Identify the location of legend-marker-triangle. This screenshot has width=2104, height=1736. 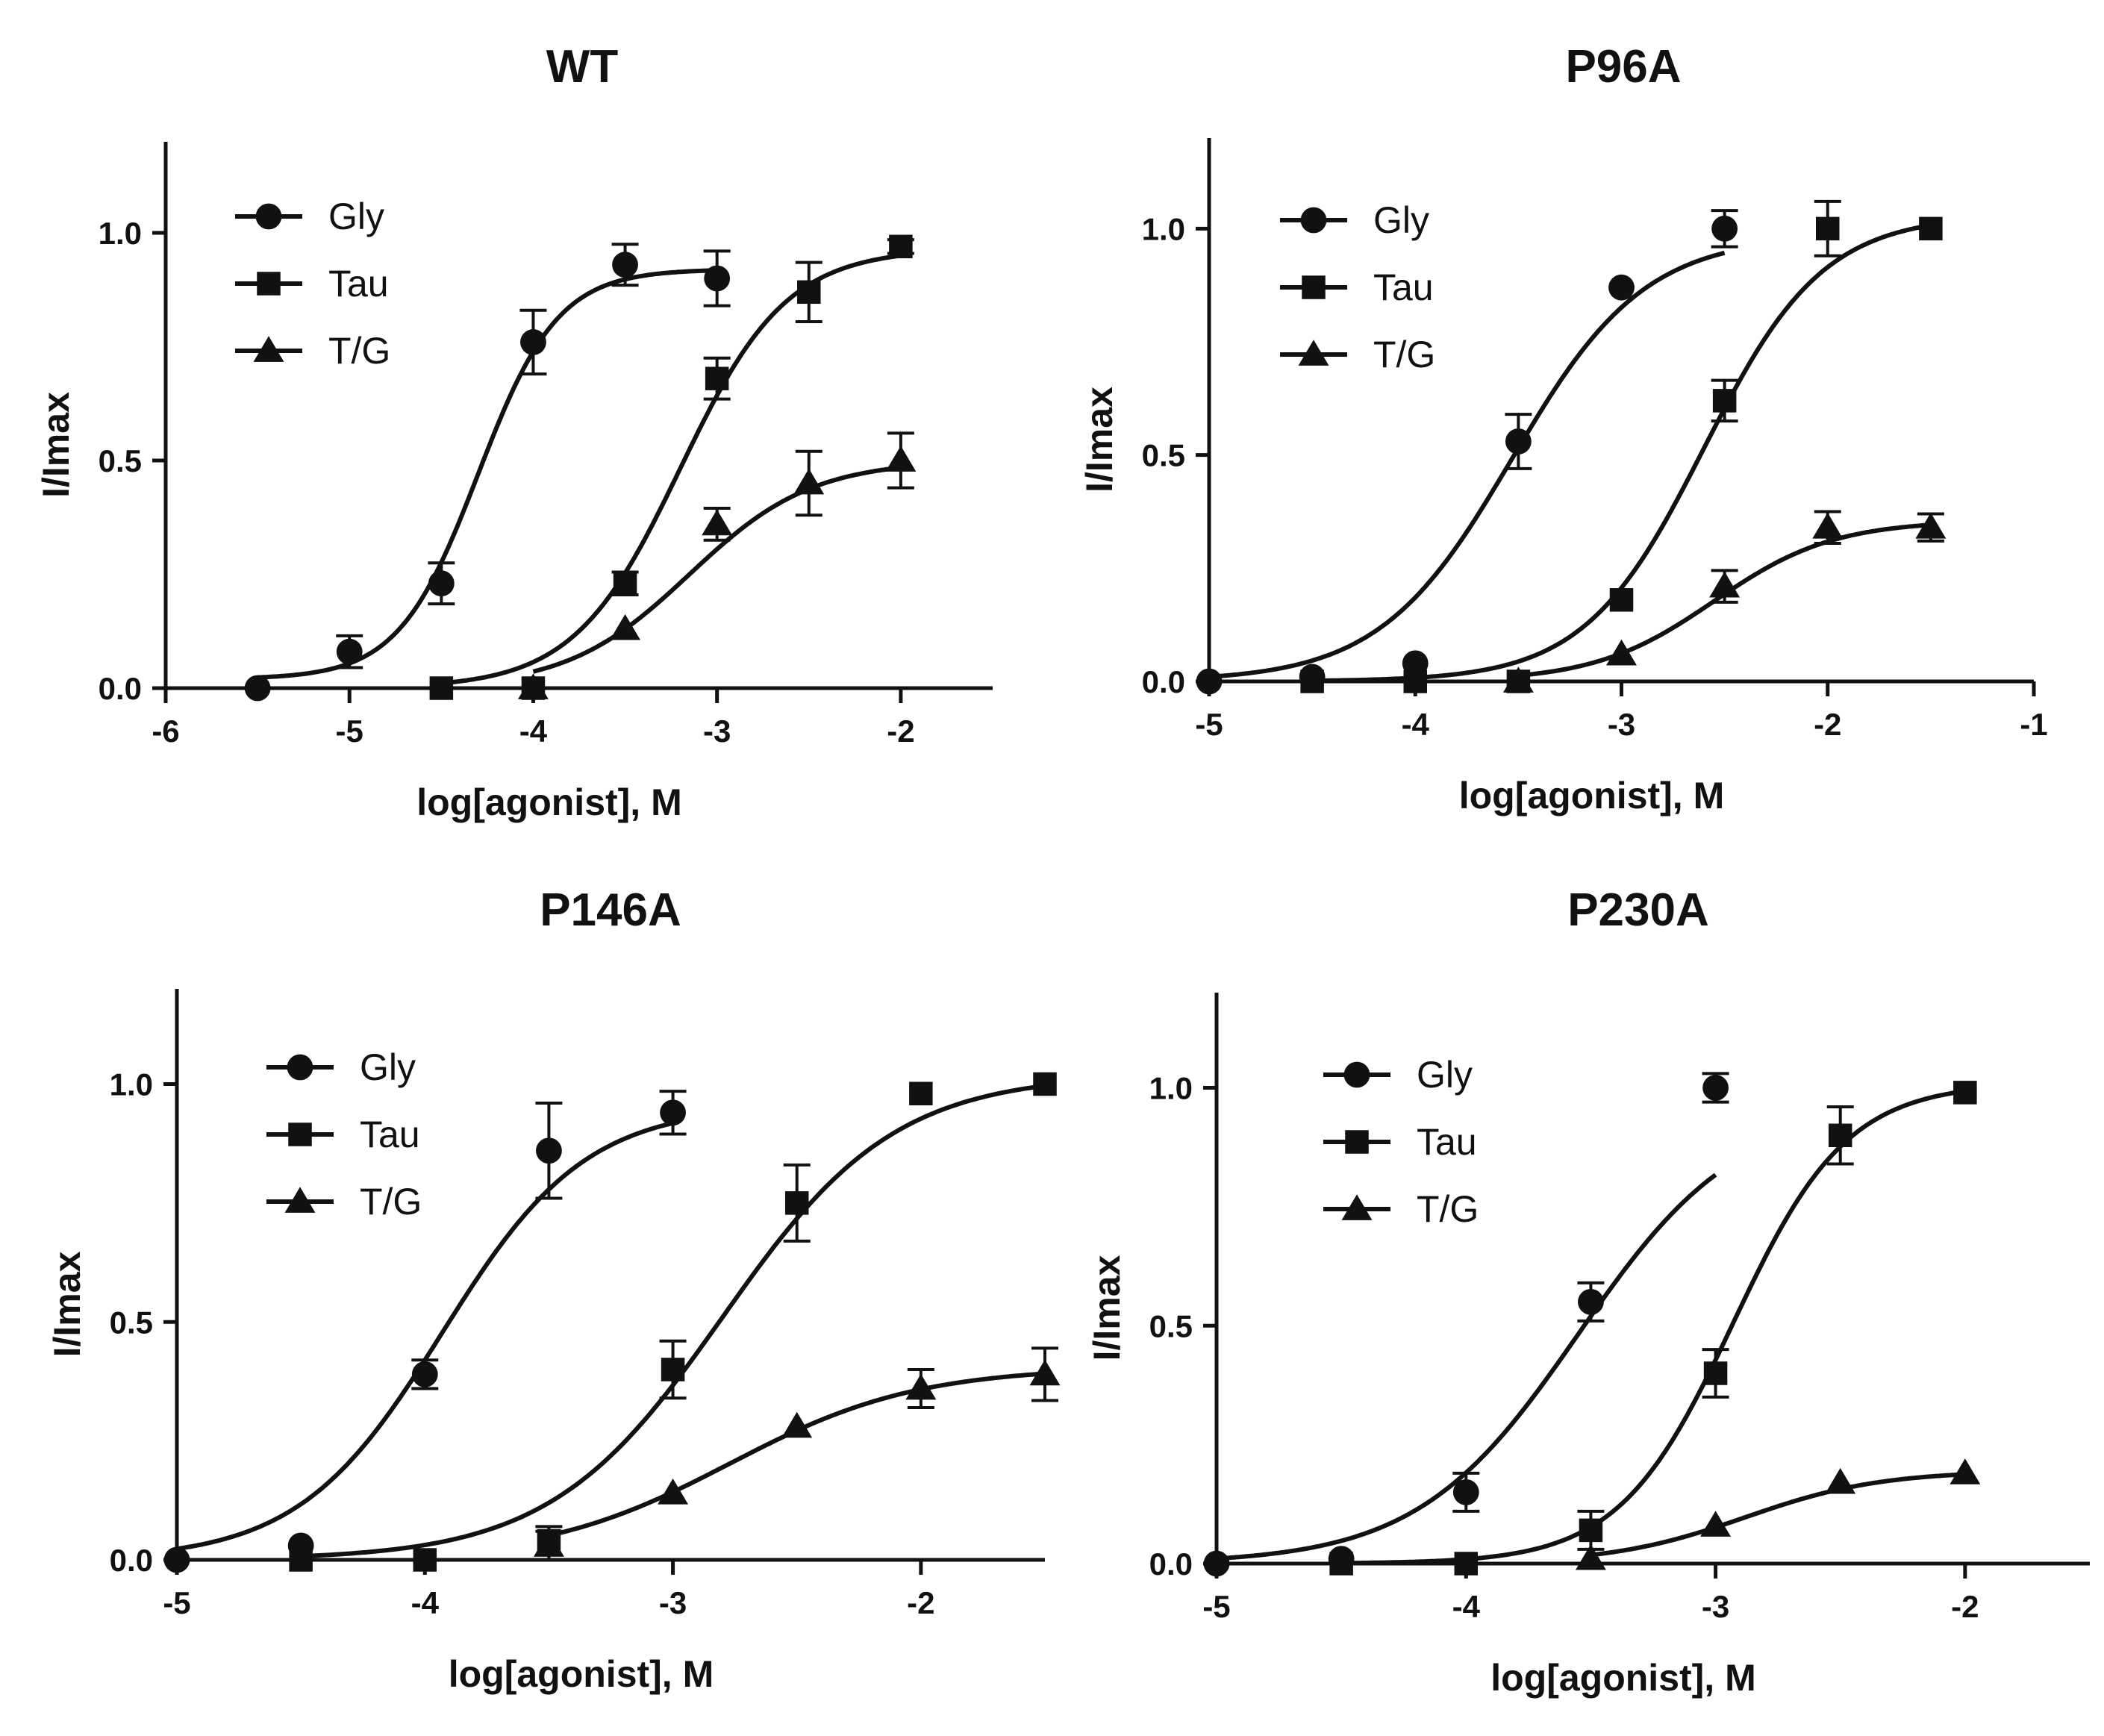
(300, 1200).